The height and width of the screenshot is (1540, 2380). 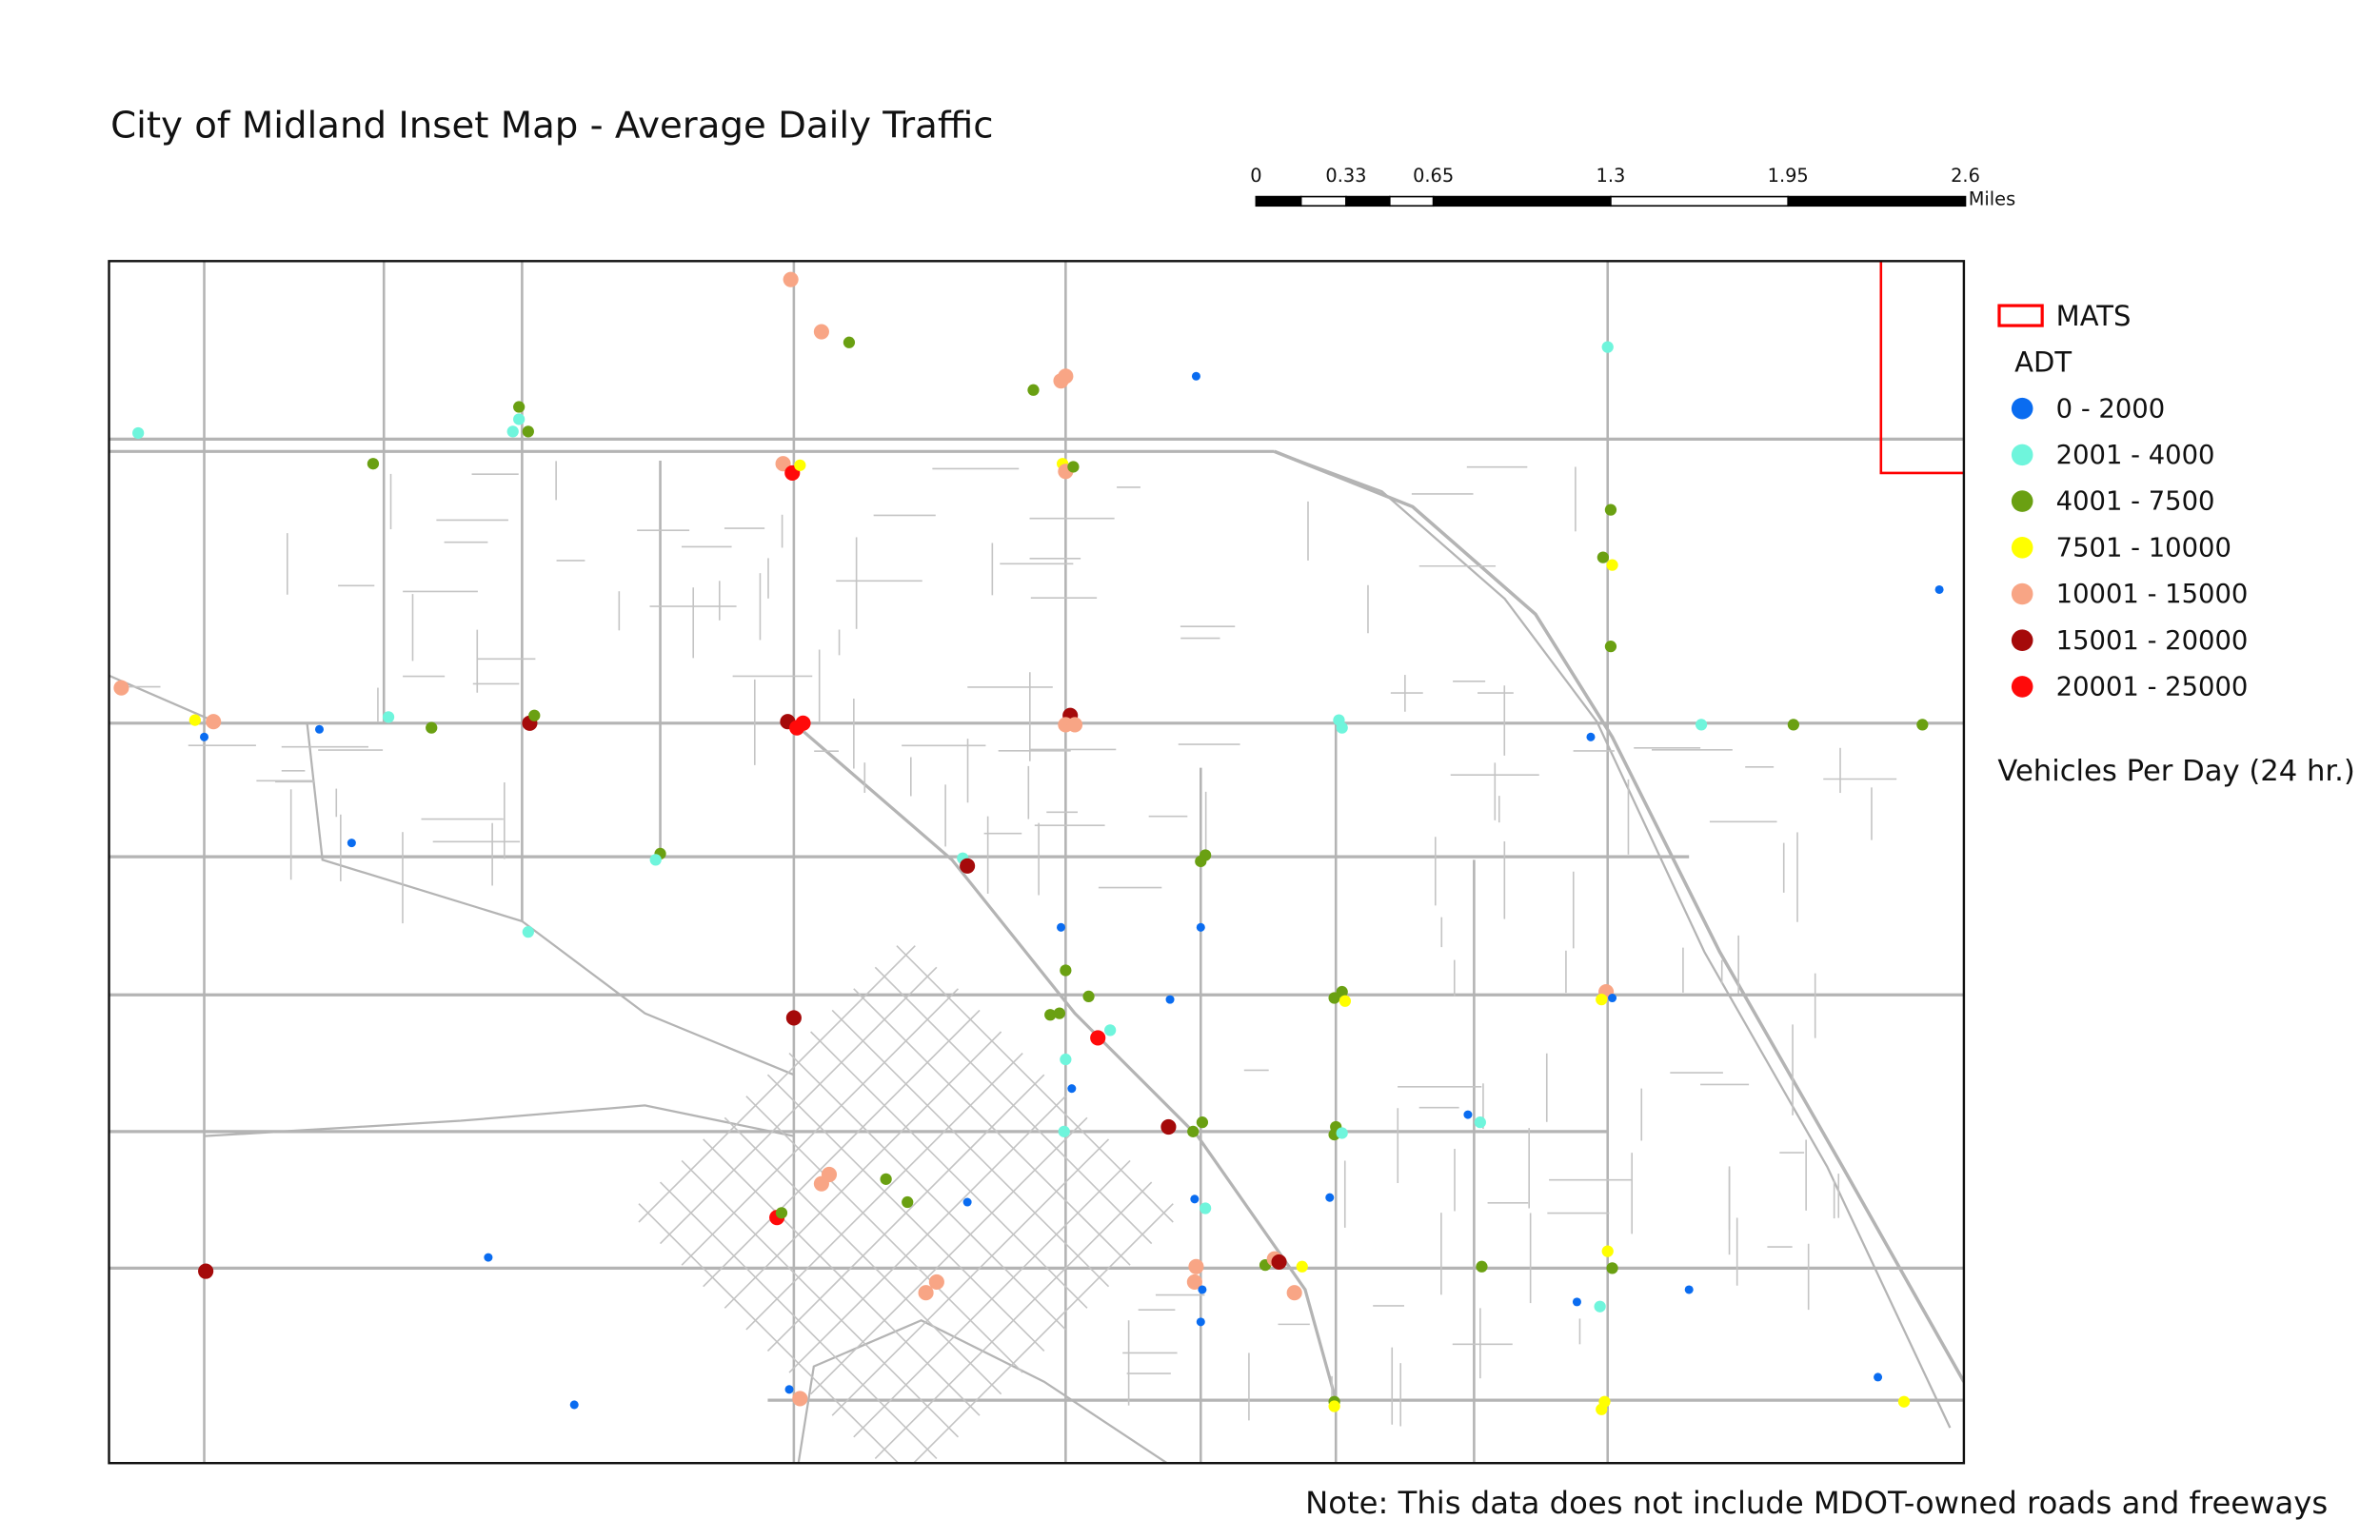 I want to click on legend-unit-note: Vehicles Per Day (24 hr.), so click(x=2175, y=771).